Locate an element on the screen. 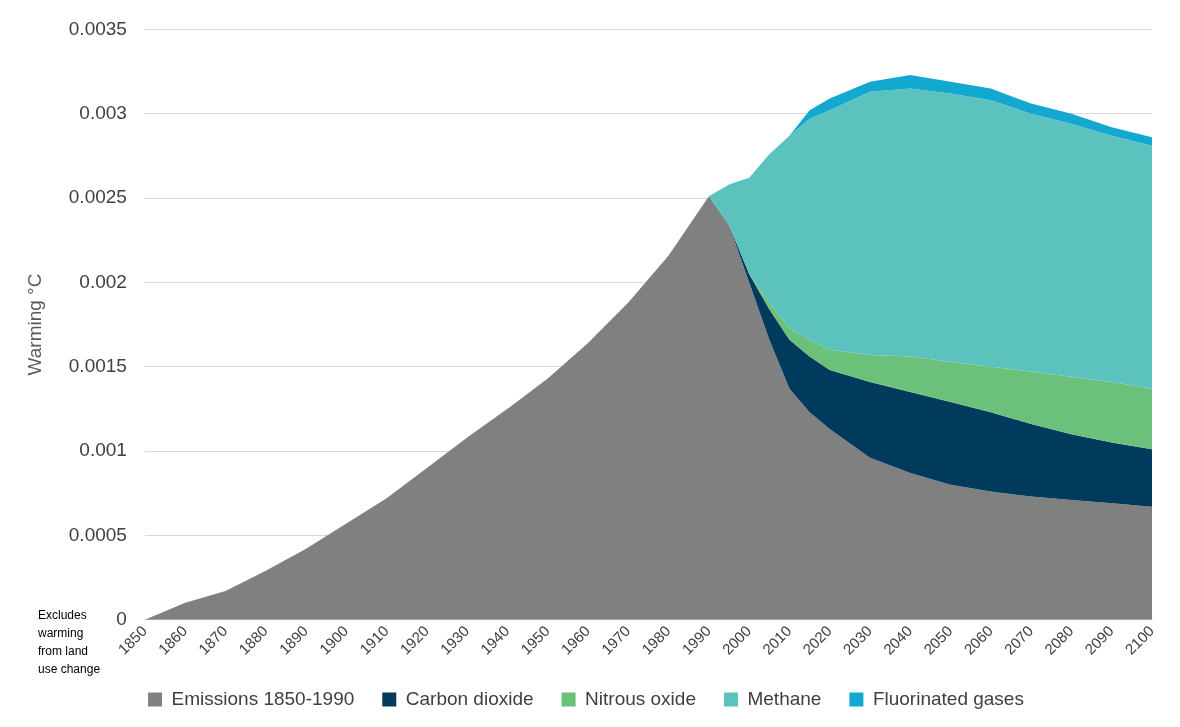 The height and width of the screenshot is (727, 1180). text: Excludes warming from land use change is located at coordinates (70, 642).